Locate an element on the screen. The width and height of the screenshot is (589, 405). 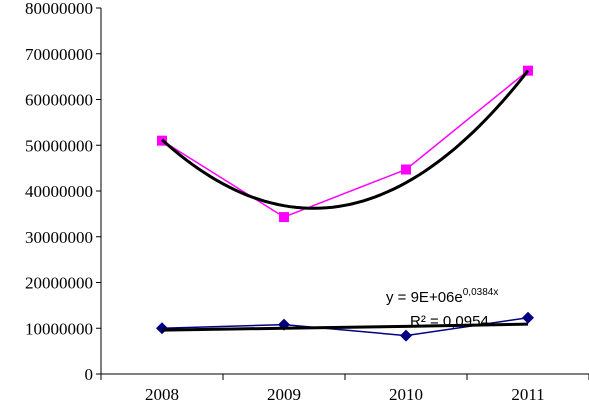
trendline-annotation: y = 9E+06e0,0384x R² = 0,0954 is located at coordinates (442, 308).